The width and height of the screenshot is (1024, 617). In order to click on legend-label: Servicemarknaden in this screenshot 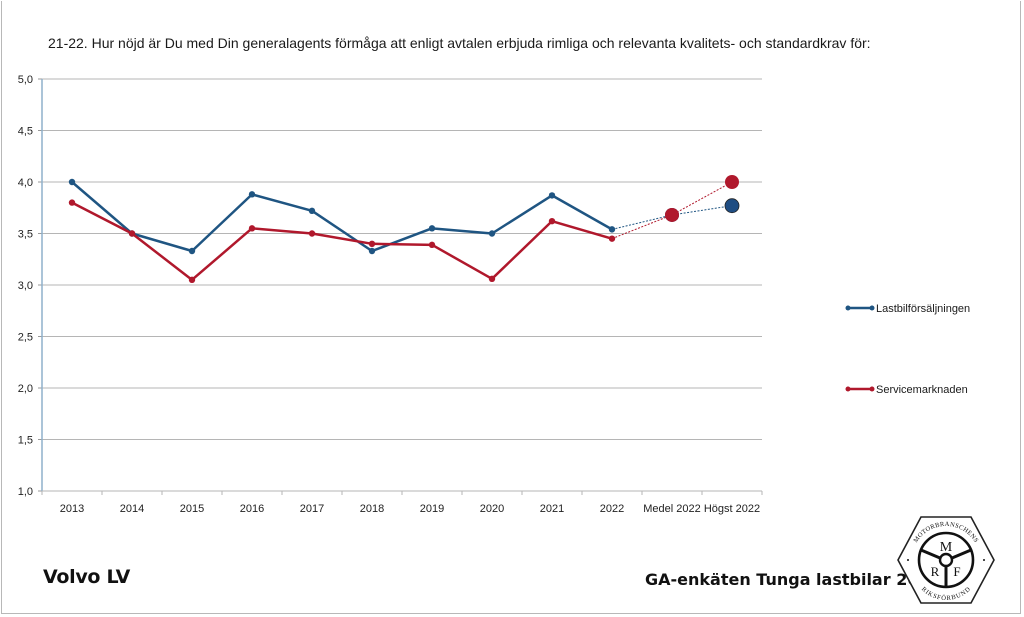, I will do `click(922, 390)`.